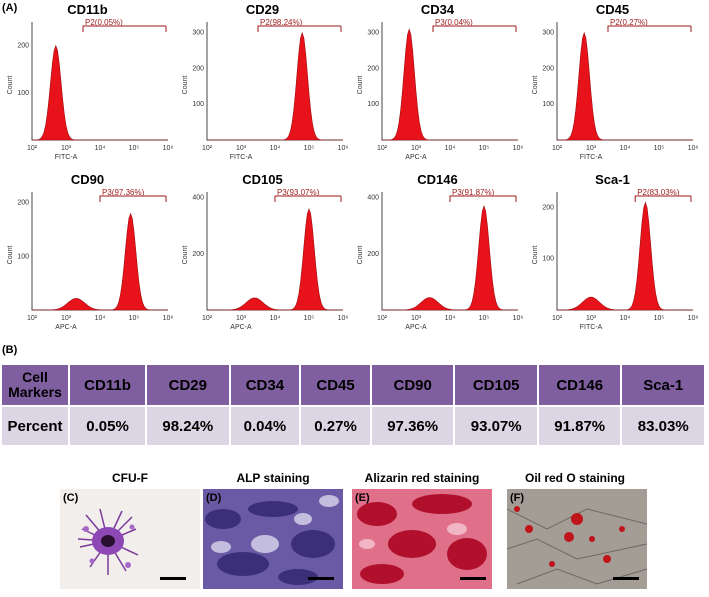 The height and width of the screenshot is (597, 709). What do you see at coordinates (335, 385) in the screenshot?
I see `header-cd45: CD45` at bounding box center [335, 385].